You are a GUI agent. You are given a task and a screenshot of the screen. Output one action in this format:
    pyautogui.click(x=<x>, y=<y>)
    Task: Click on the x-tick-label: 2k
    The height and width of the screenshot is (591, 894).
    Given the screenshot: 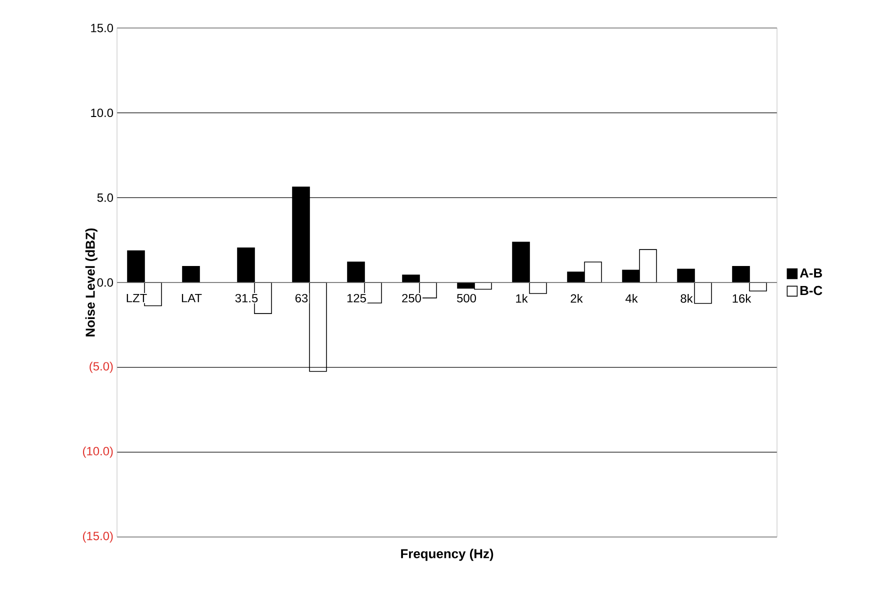 What is the action you would take?
    pyautogui.click(x=576, y=298)
    